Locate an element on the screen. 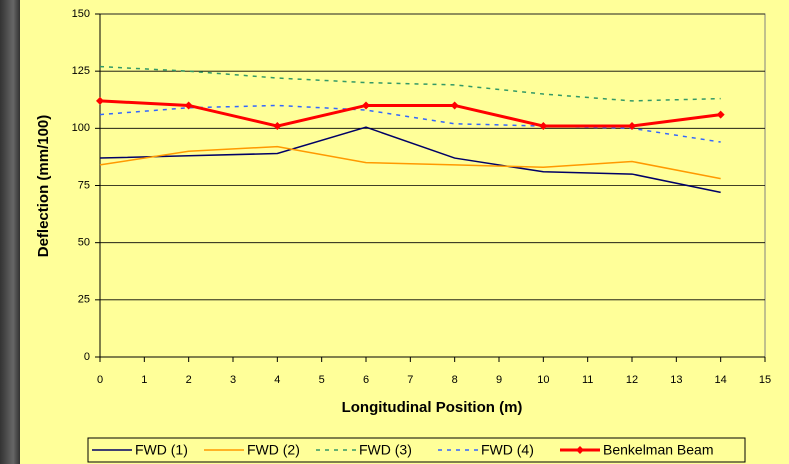 This screenshot has width=789, height=464. x-tick-label: 14 is located at coordinates (721, 380).